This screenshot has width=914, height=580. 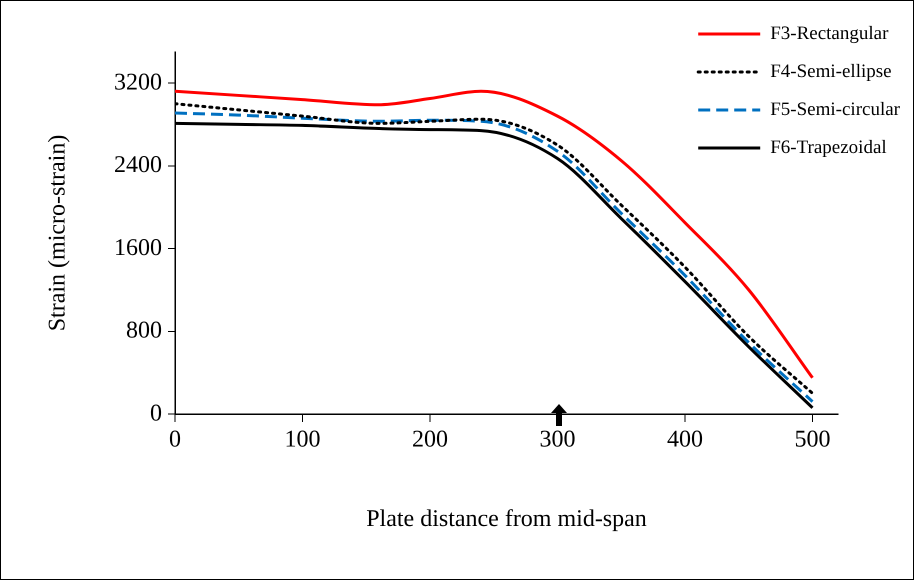 What do you see at coordinates (558, 439) in the screenshot?
I see `x-tick-label: 300` at bounding box center [558, 439].